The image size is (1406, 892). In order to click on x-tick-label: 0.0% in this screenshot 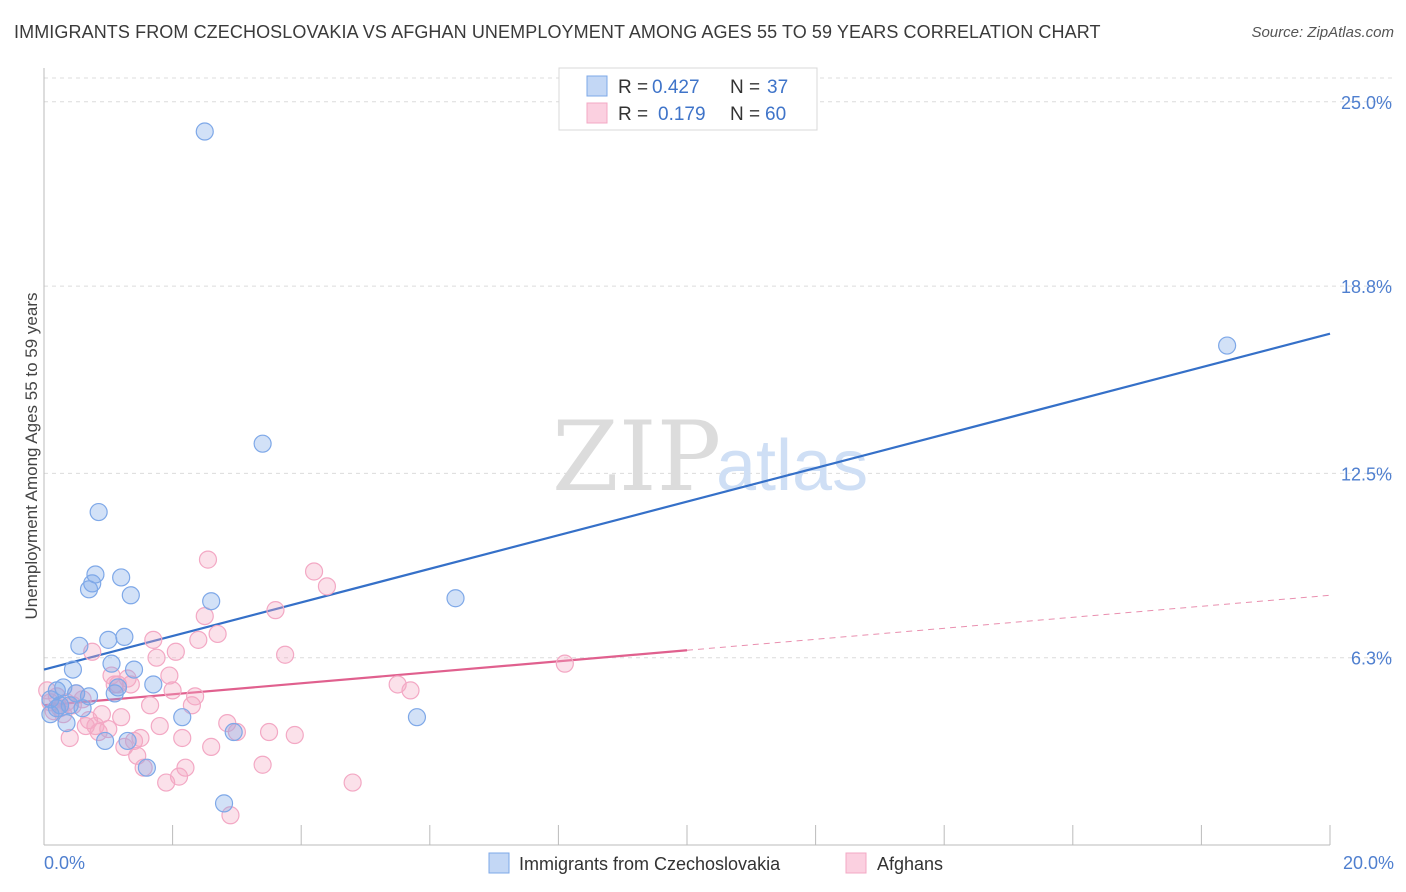, I will do `click(64, 863)`.